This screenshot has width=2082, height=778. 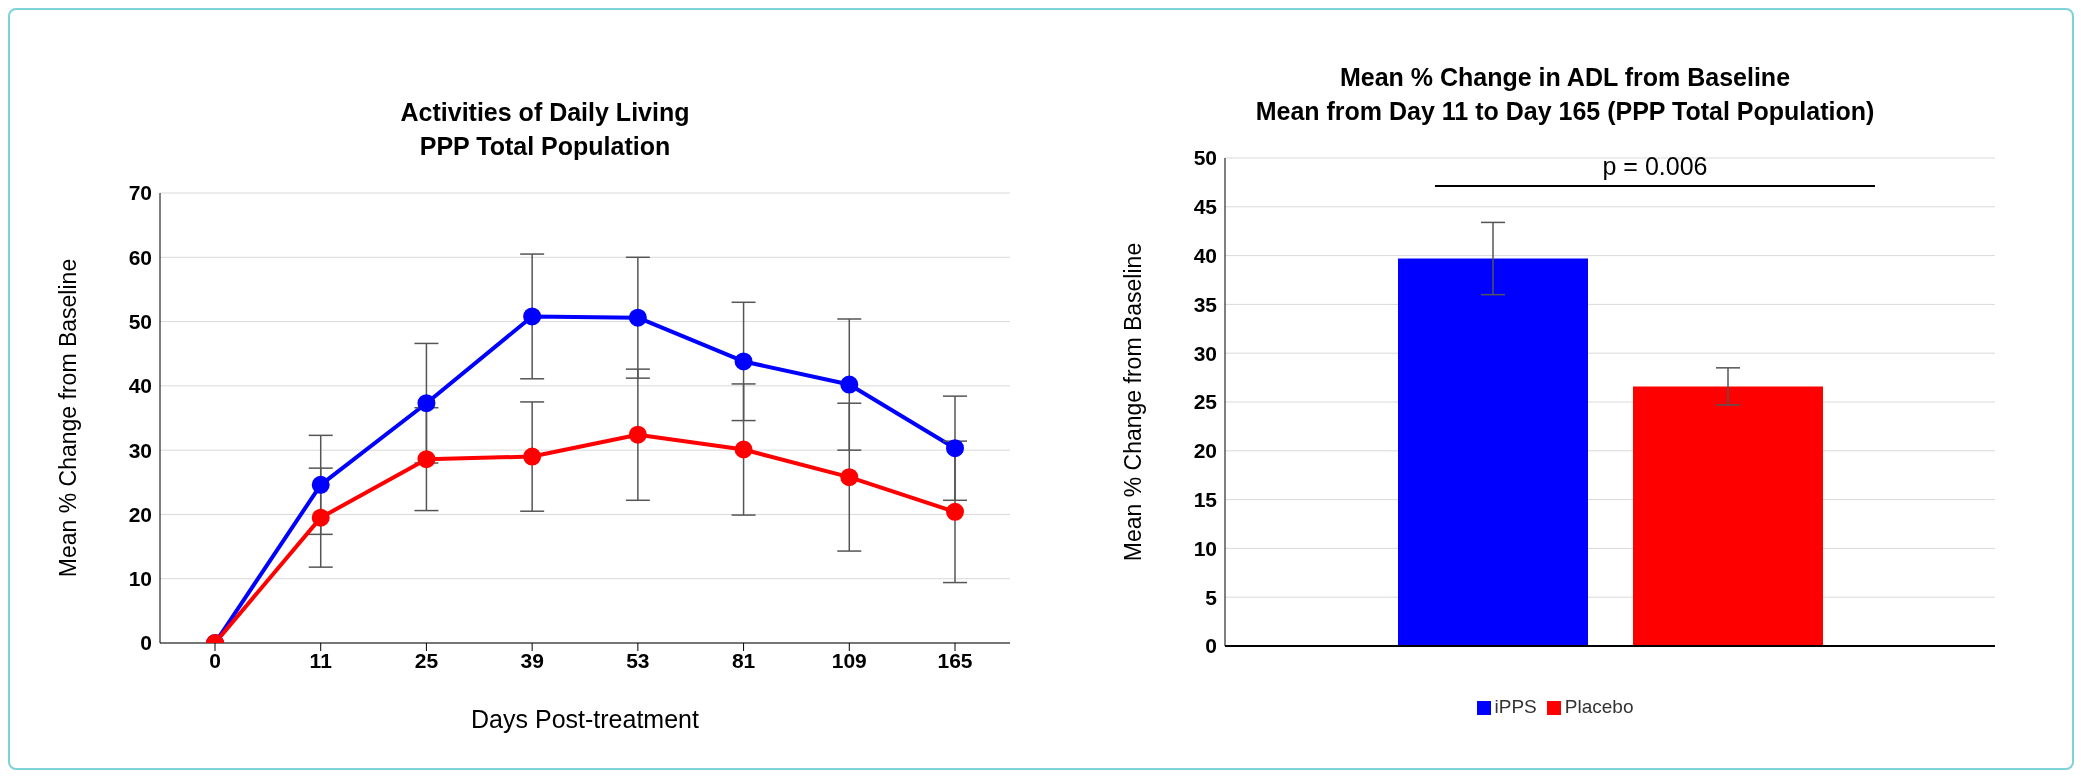 What do you see at coordinates (215, 660) in the screenshot?
I see `x-tick-label: 0` at bounding box center [215, 660].